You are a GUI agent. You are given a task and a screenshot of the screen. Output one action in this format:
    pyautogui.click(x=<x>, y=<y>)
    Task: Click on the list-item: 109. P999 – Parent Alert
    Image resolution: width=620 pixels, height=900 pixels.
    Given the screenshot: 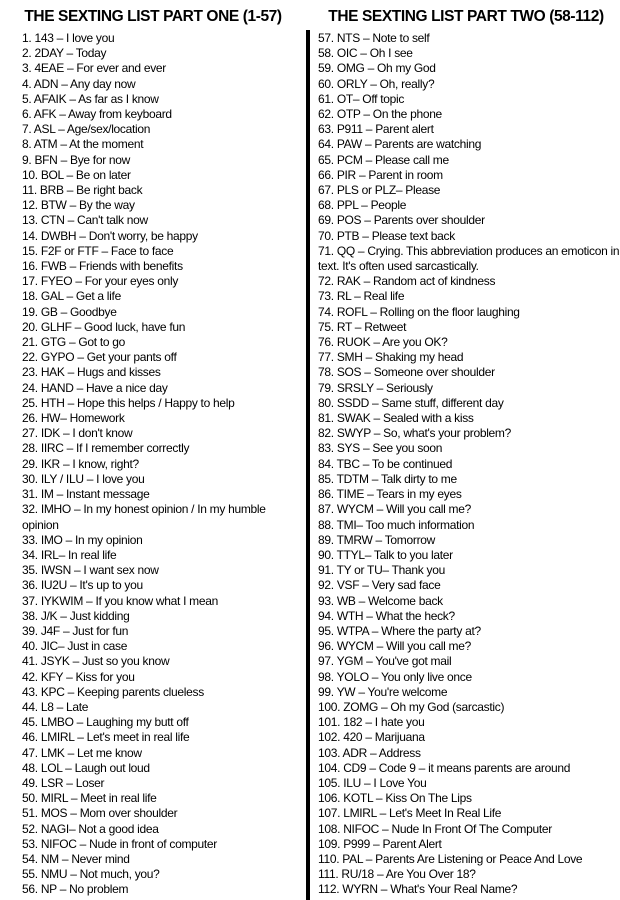 What is the action you would take?
    pyautogui.click(x=380, y=843)
    